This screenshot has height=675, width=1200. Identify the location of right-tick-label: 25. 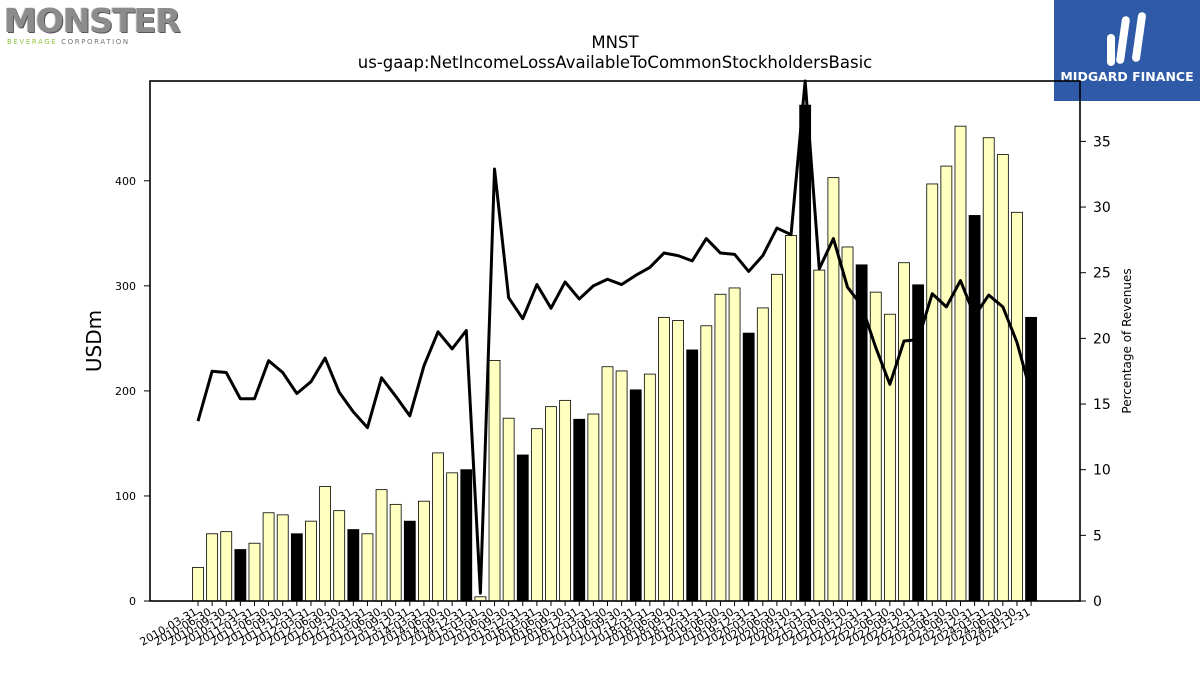
(1102, 274).